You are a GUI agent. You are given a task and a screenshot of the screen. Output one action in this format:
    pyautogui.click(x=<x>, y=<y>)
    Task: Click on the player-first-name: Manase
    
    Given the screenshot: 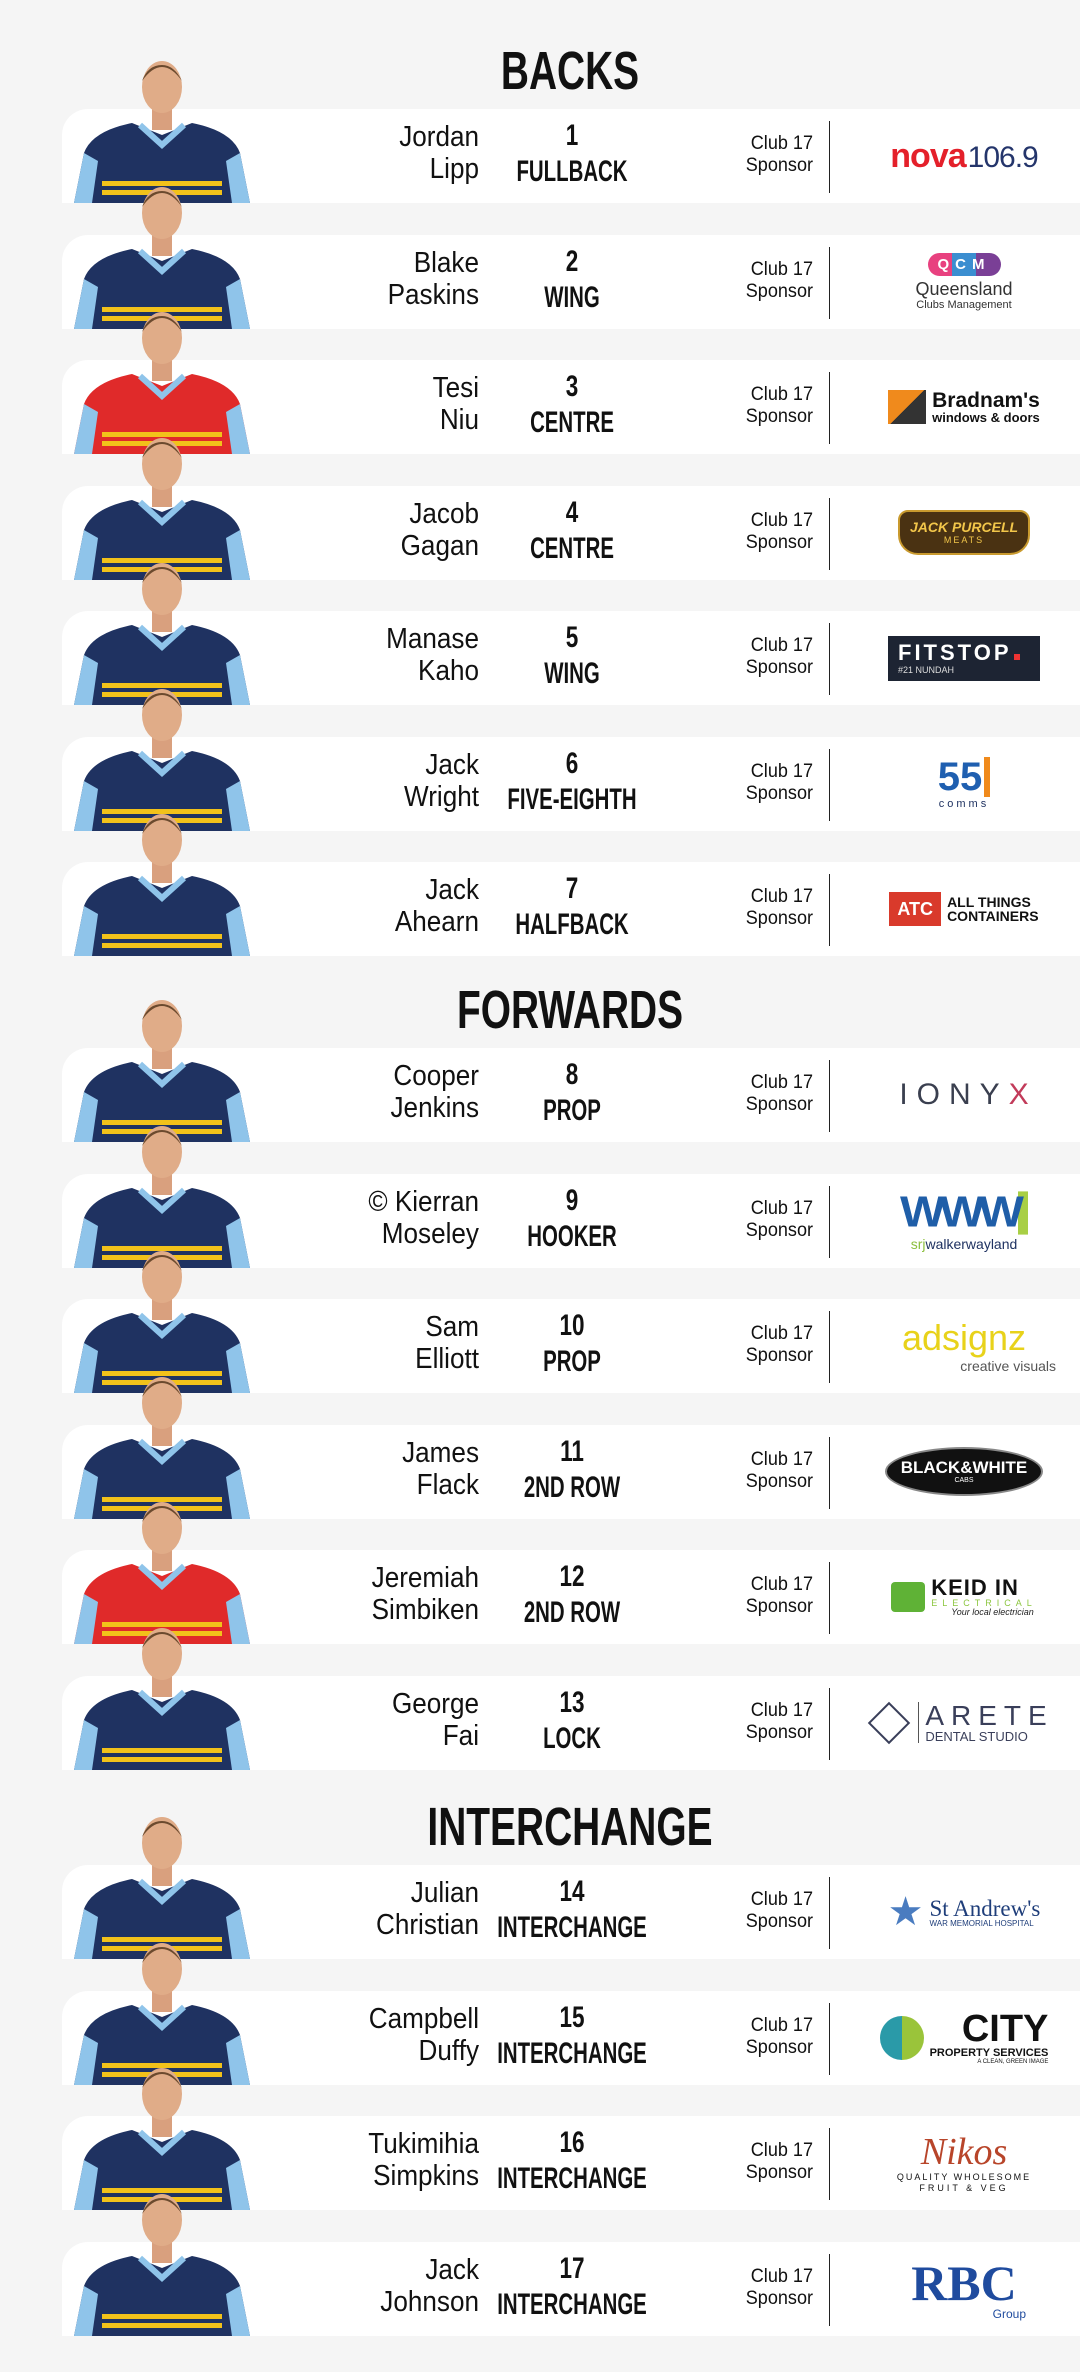 What is the action you would take?
    pyautogui.click(x=432, y=639)
    